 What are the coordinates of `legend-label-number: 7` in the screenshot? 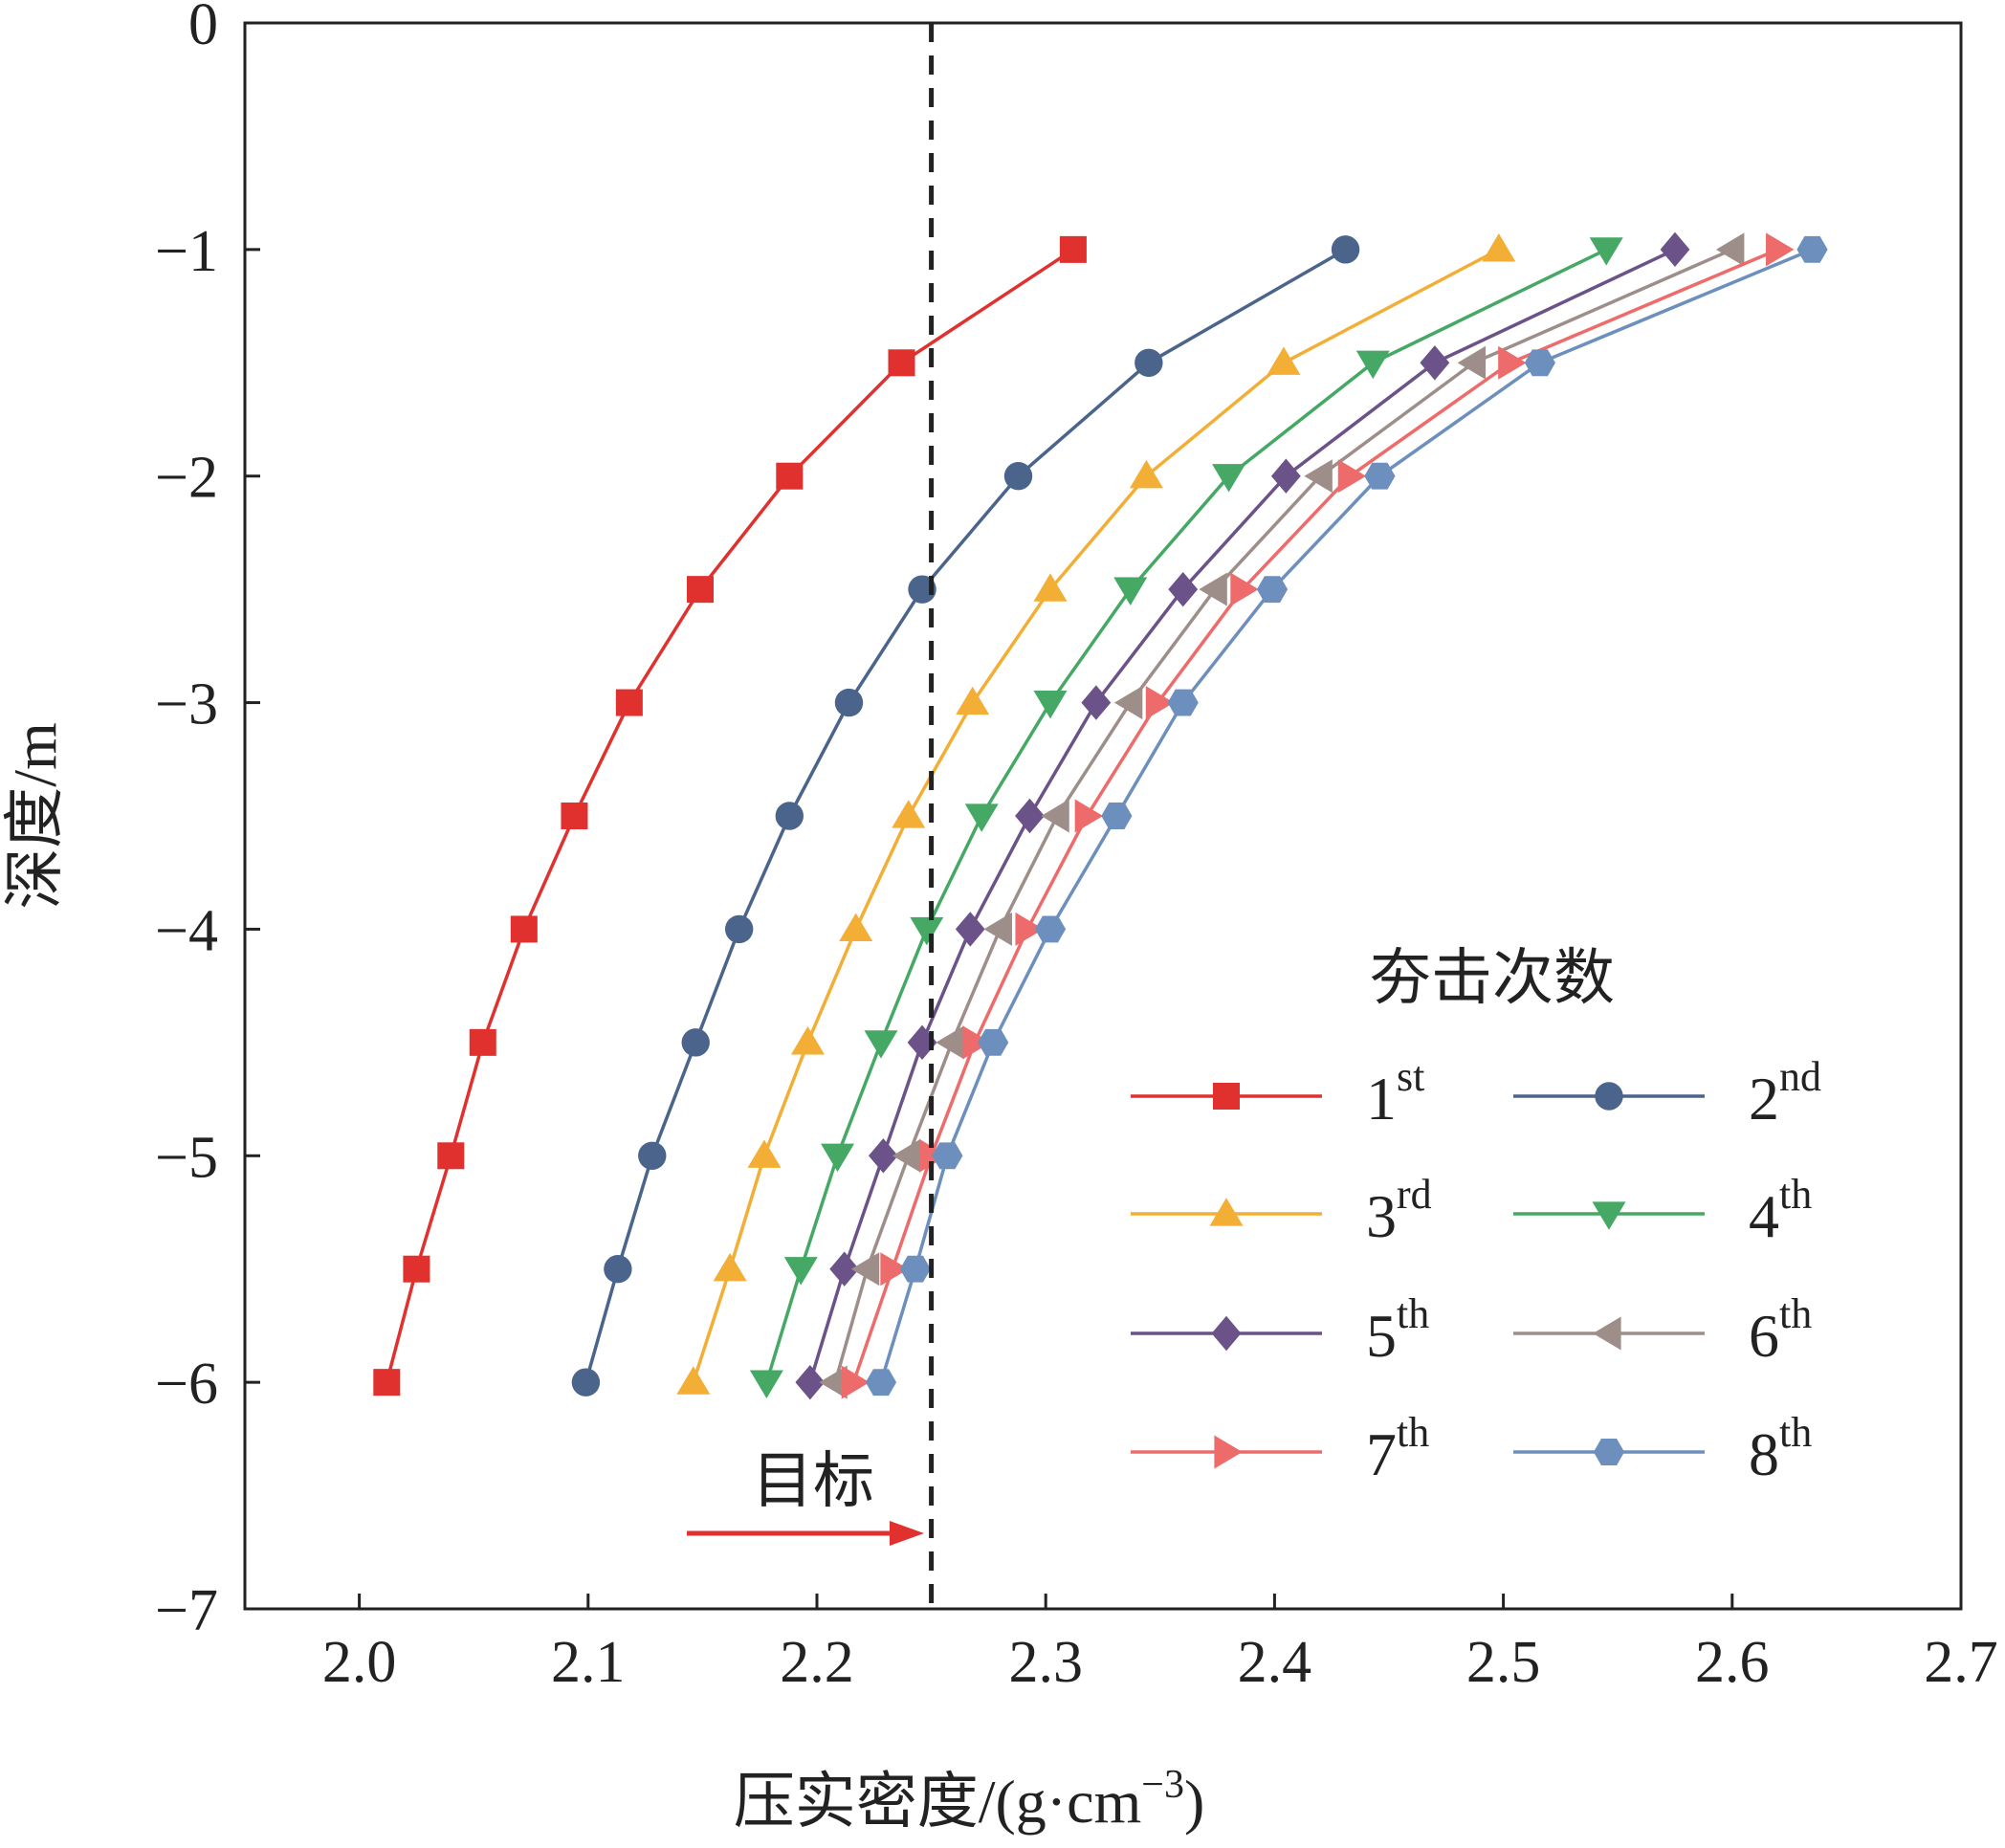 It's located at (1381, 1454).